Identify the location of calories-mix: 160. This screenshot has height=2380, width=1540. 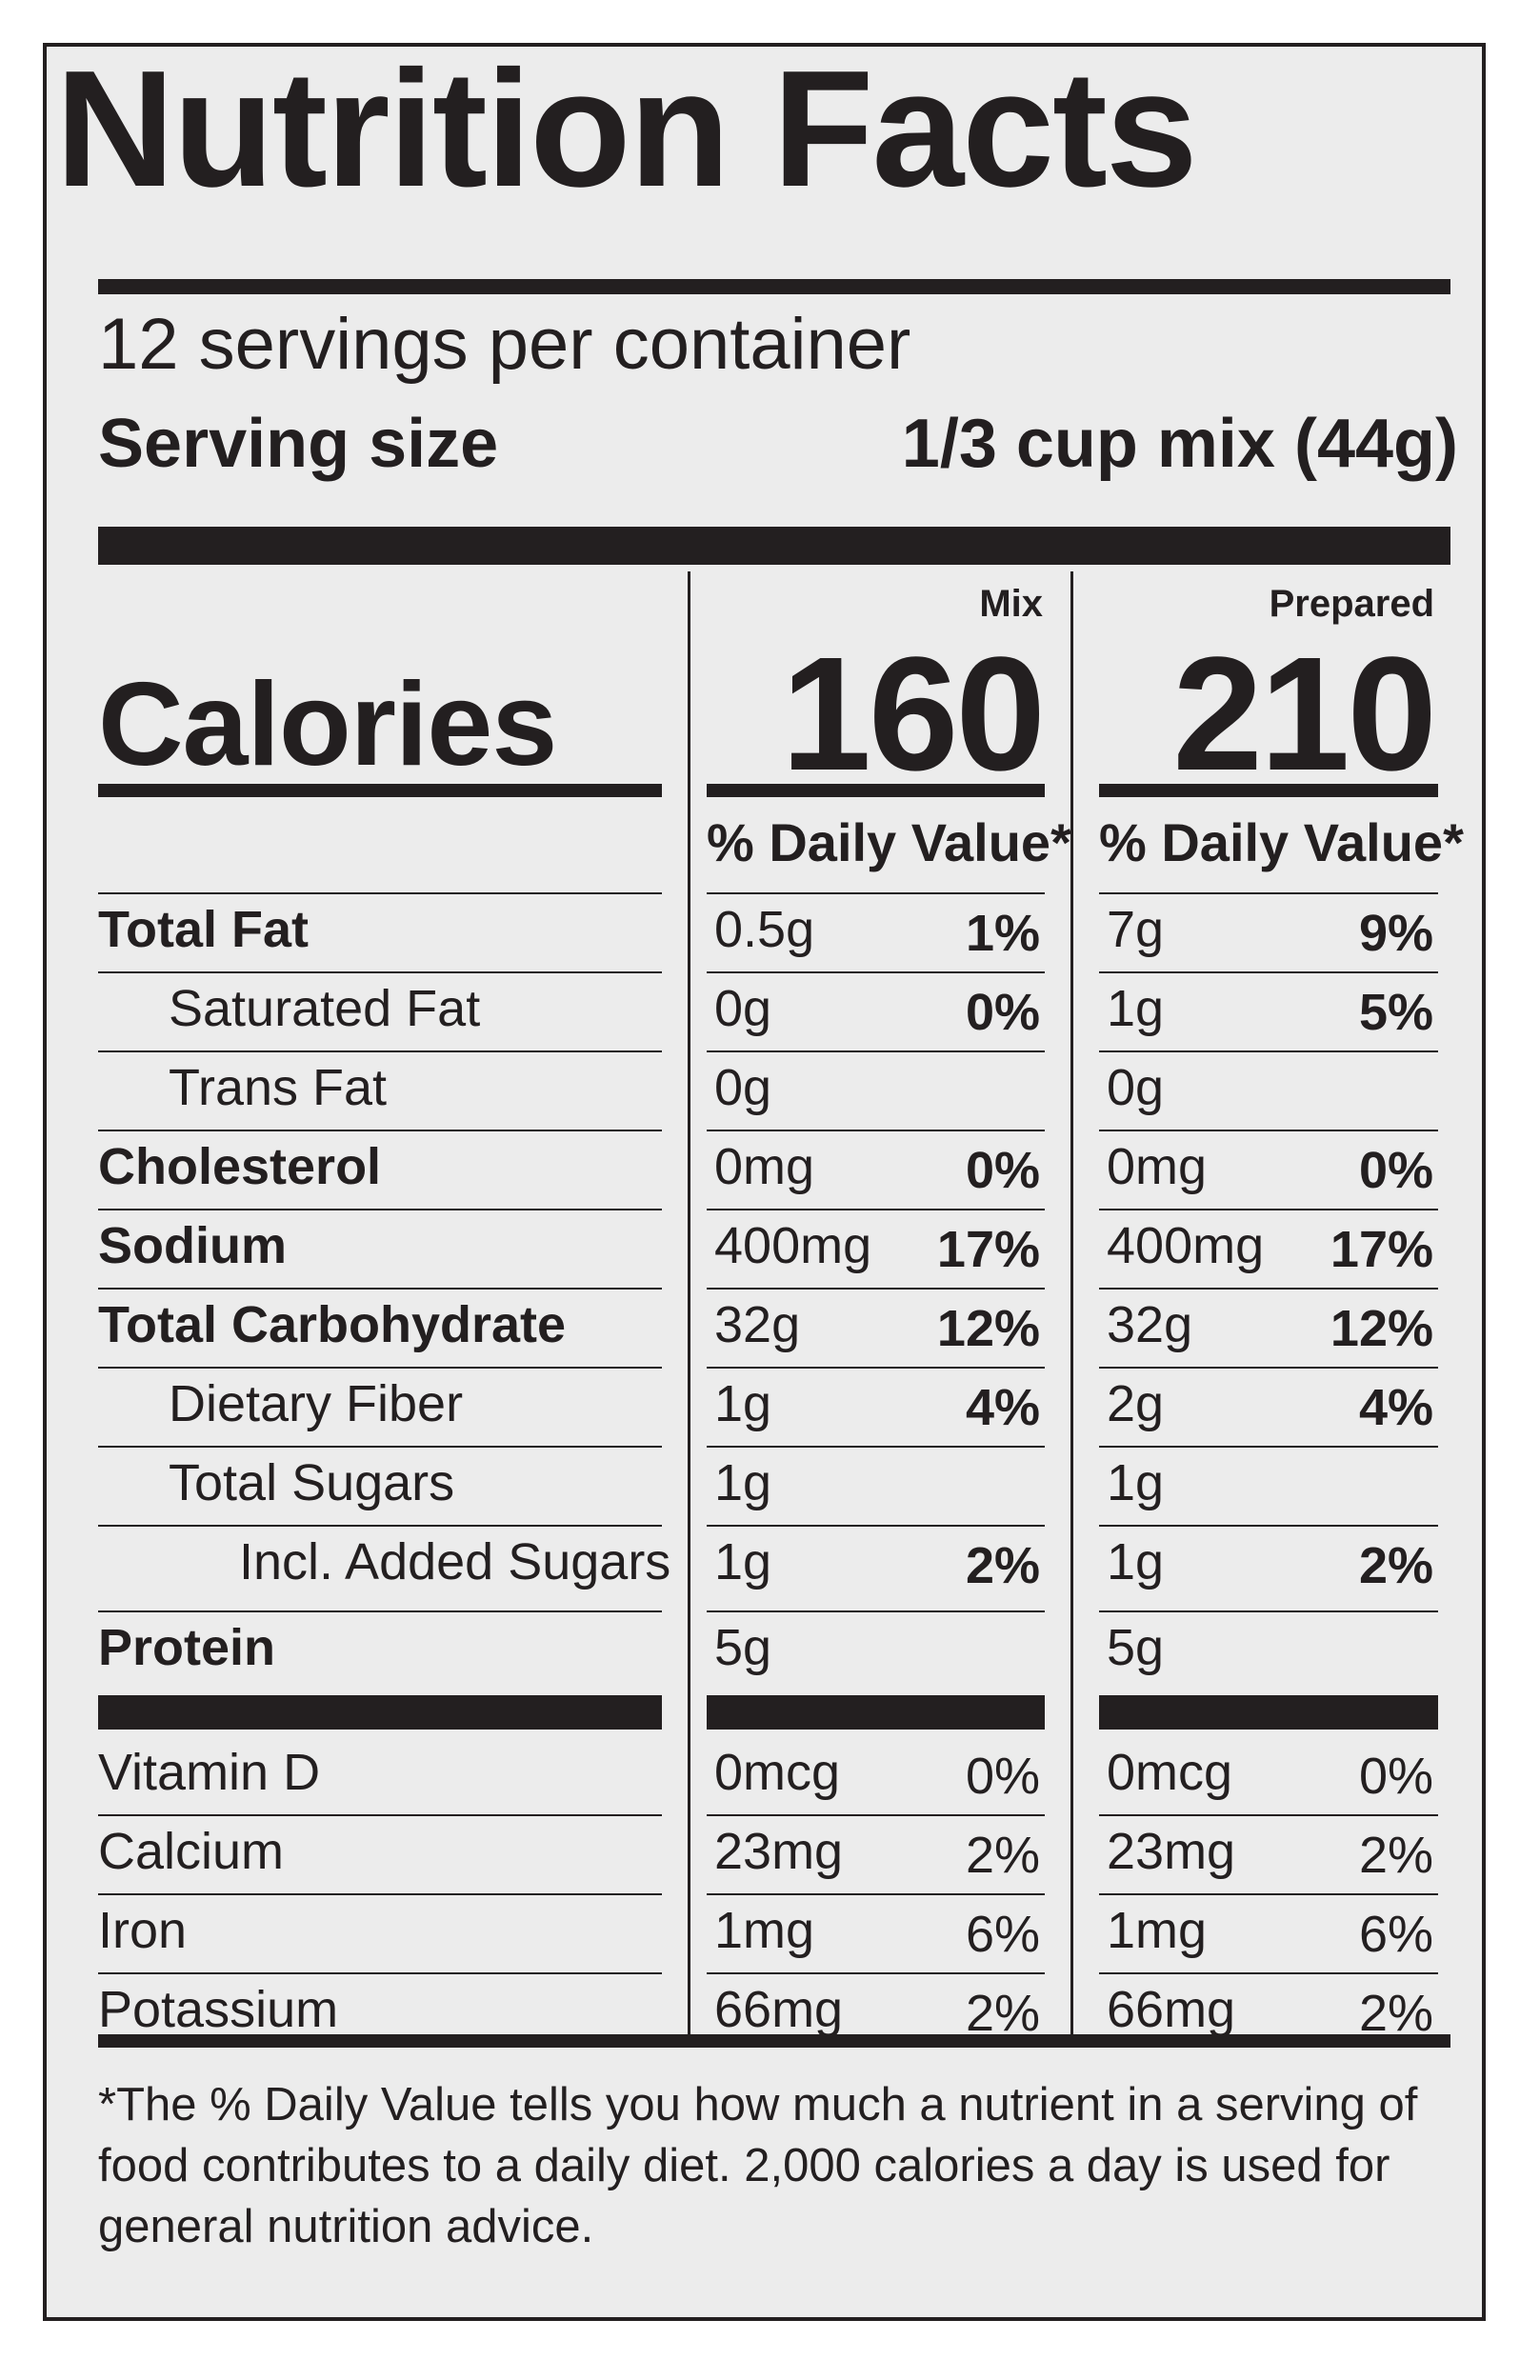
(913, 714).